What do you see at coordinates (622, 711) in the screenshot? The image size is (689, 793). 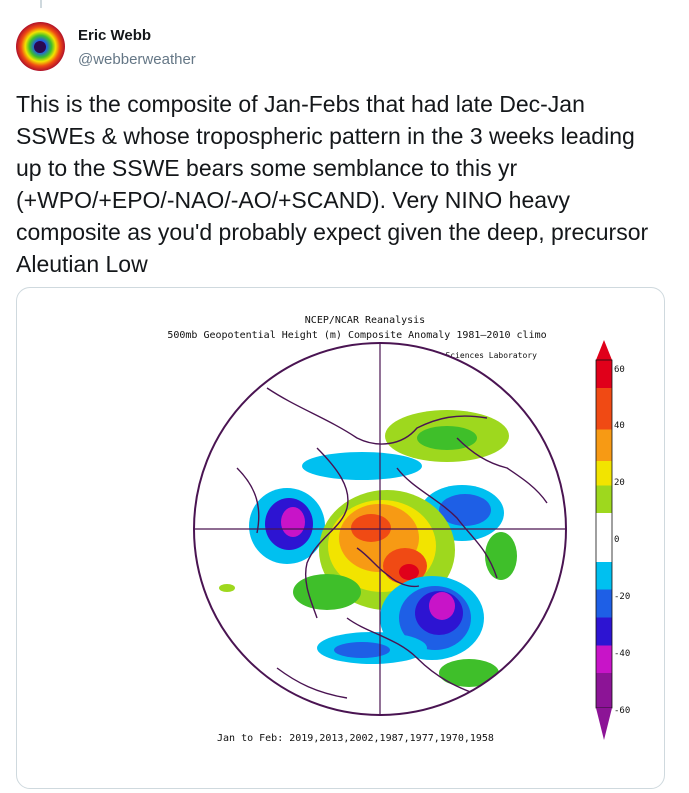 I see `scale-label-m60: -60` at bounding box center [622, 711].